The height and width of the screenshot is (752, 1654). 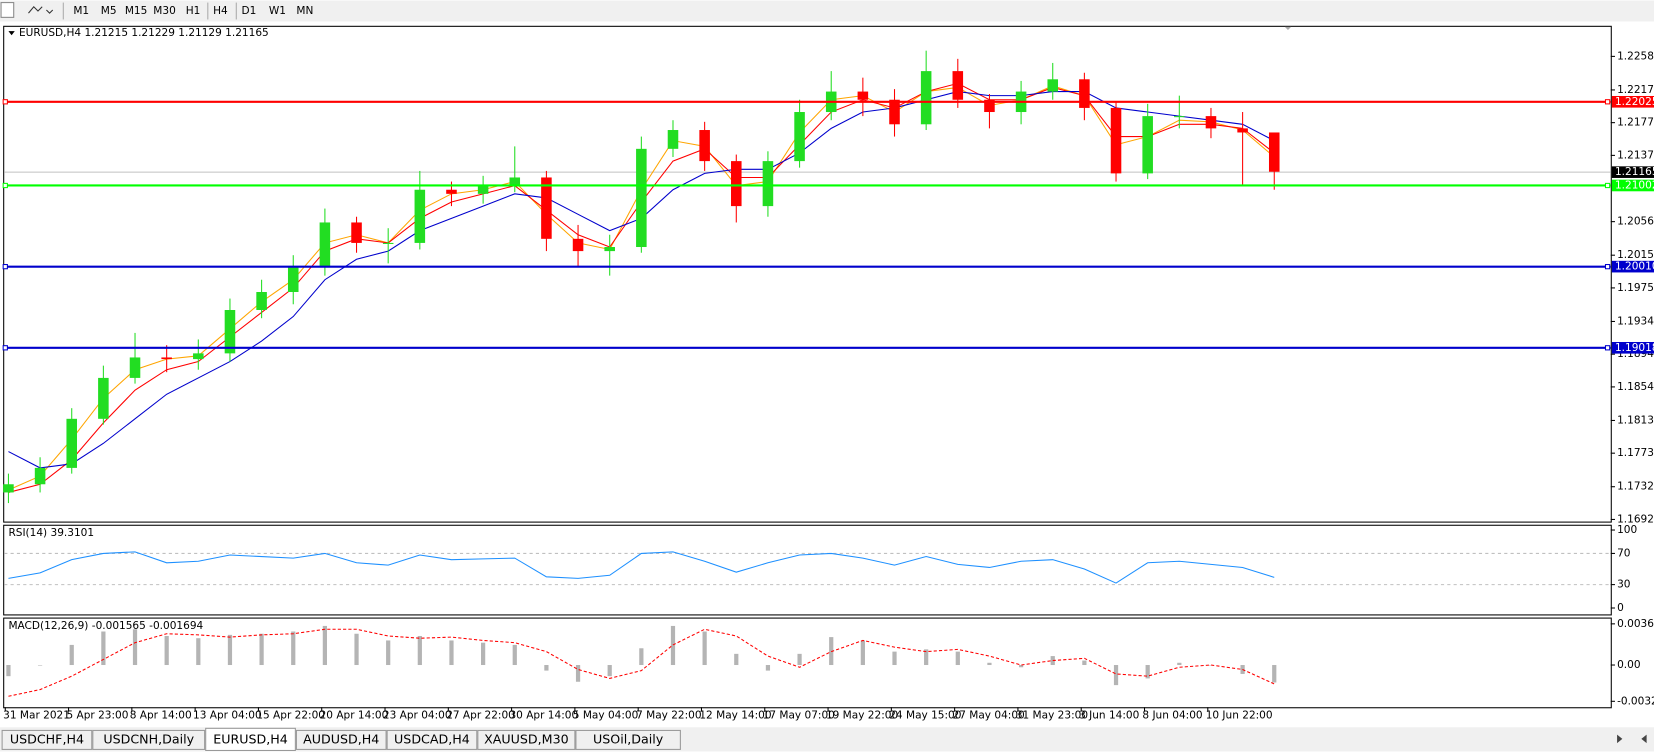 I want to click on timeframe-button: M5, so click(x=109, y=11).